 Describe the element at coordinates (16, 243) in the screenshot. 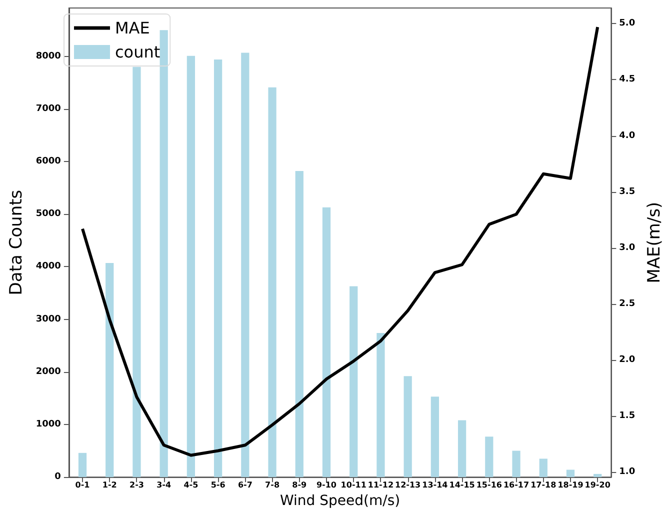

I see `y-axis-title: Data Counts` at that location.